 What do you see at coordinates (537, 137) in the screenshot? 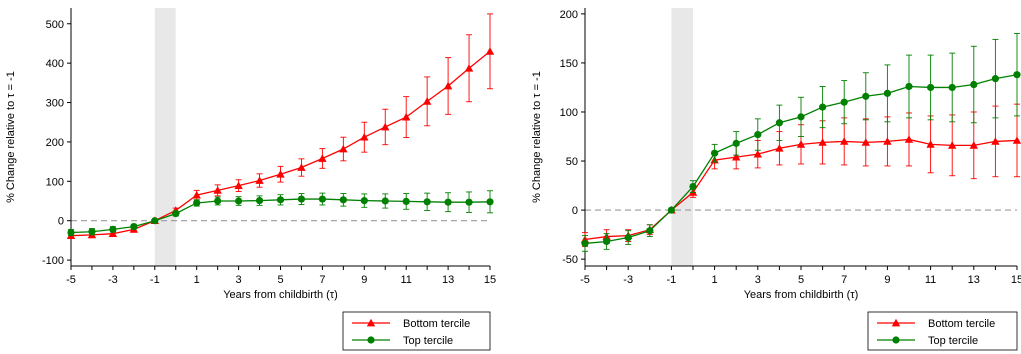
I see `y-axis-label: % Change relative to τ = -1` at bounding box center [537, 137].